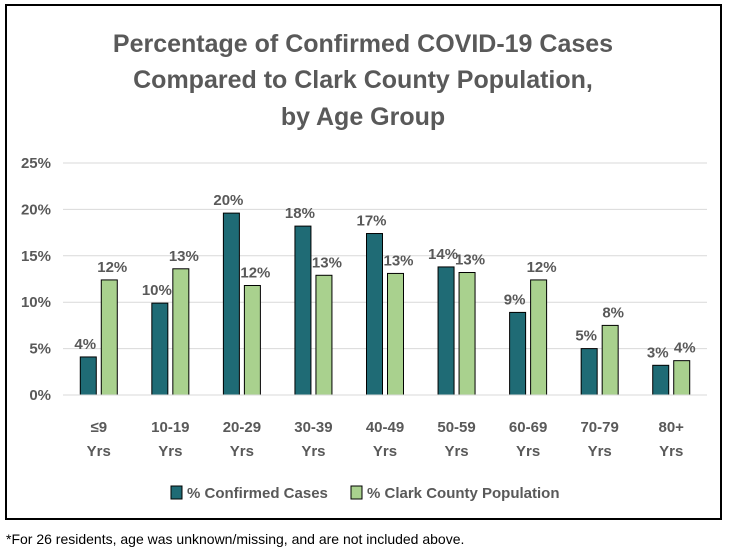 This screenshot has width=730, height=560. What do you see at coordinates (36, 163) in the screenshot?
I see `y-tick-label: 25%` at bounding box center [36, 163].